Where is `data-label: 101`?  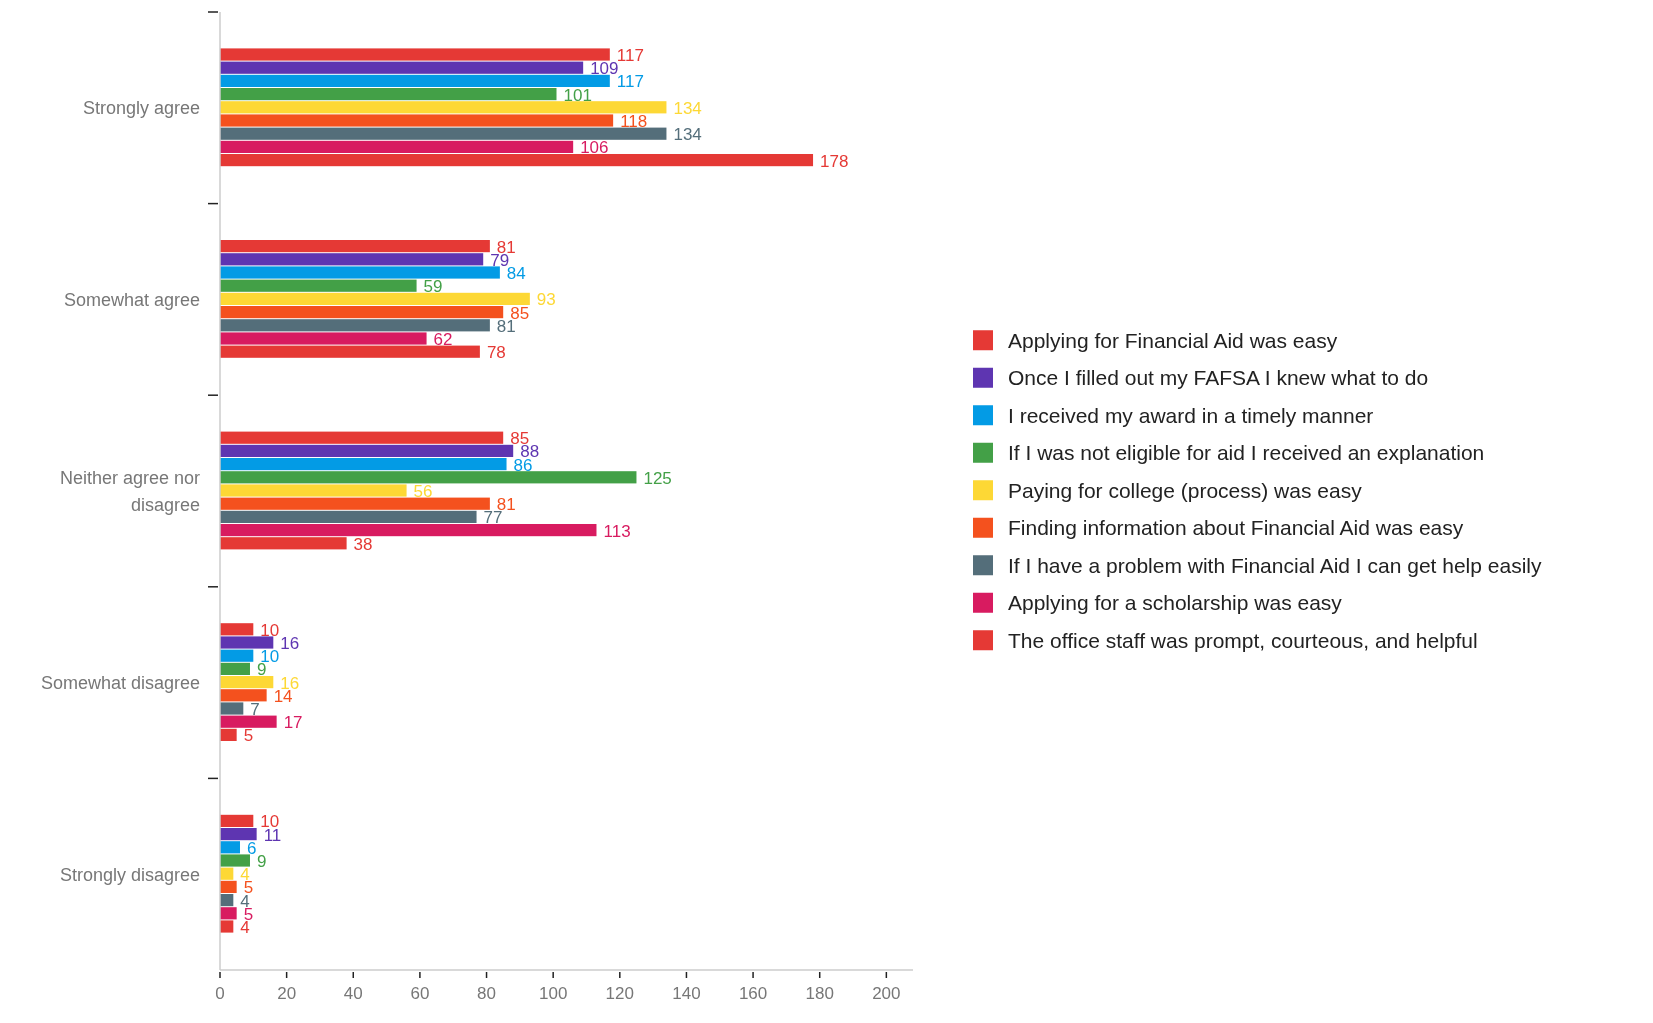 data-label: 101 is located at coordinates (577, 95).